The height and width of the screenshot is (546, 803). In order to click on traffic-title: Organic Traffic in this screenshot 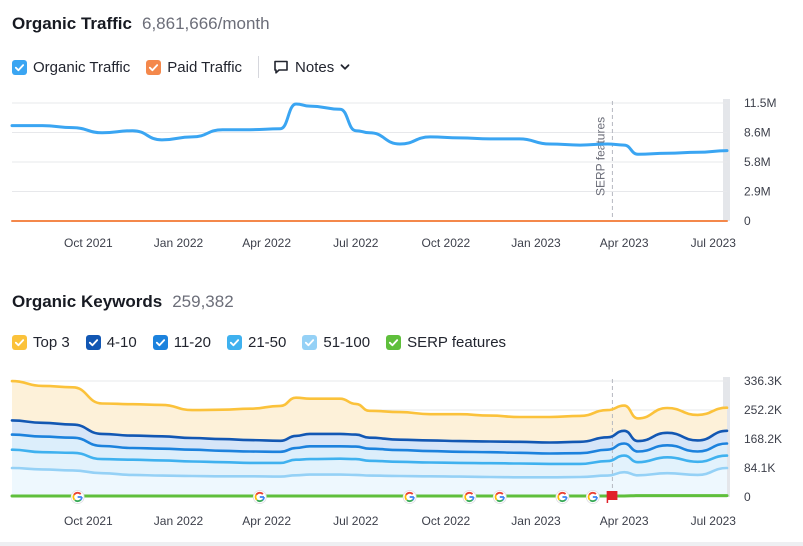, I will do `click(72, 23)`.